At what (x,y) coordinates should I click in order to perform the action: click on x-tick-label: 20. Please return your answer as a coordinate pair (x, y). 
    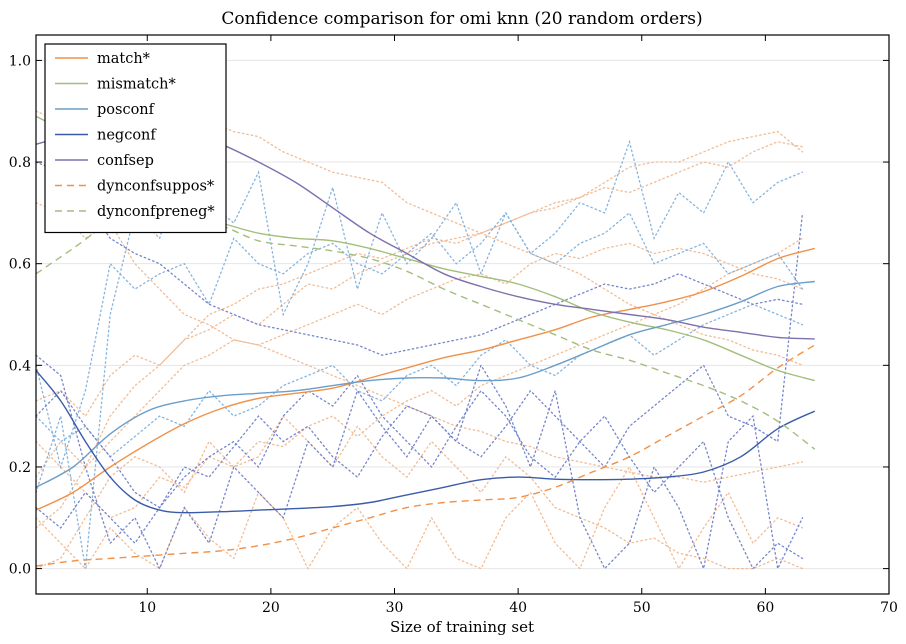
    Looking at the image, I should click on (271, 608).